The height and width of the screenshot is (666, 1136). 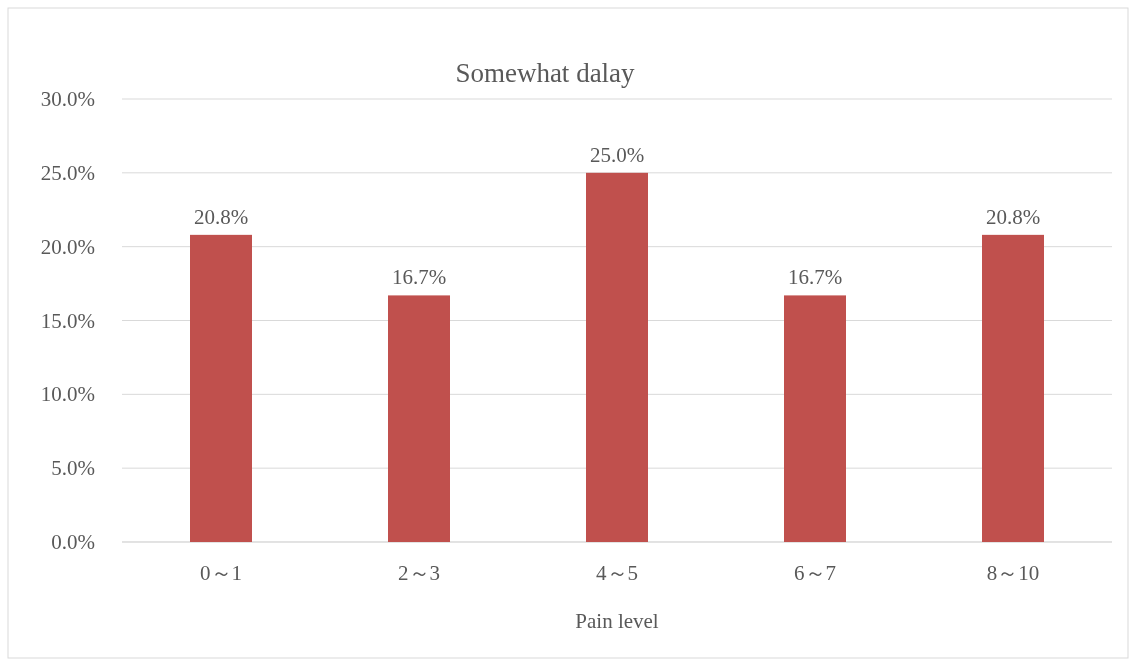 What do you see at coordinates (67, 246) in the screenshot?
I see `y-tick-label: 20.0%` at bounding box center [67, 246].